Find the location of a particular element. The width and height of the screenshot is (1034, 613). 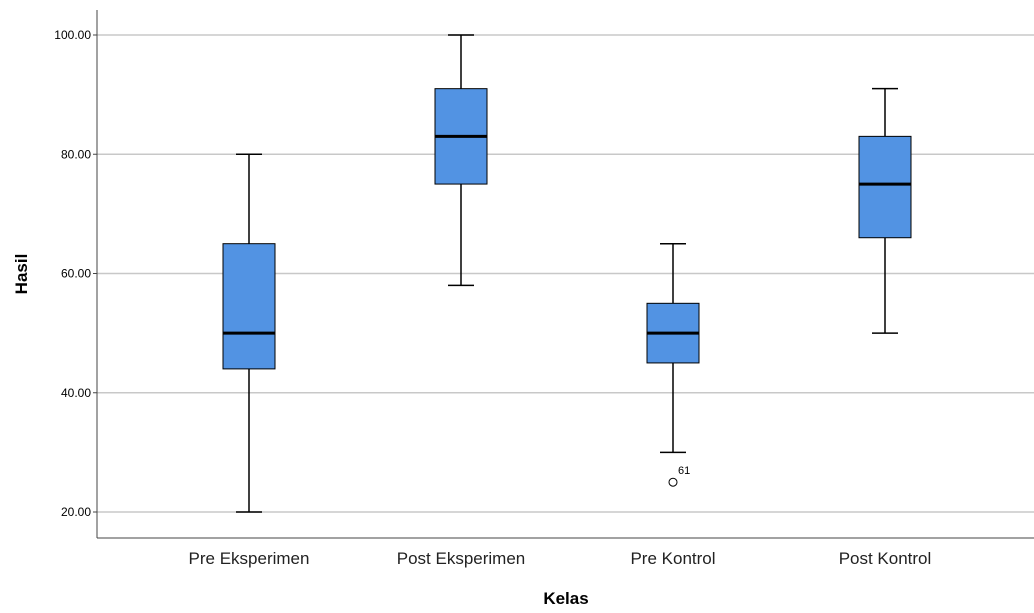

y-tick-label: 40.00 is located at coordinates (76, 393).